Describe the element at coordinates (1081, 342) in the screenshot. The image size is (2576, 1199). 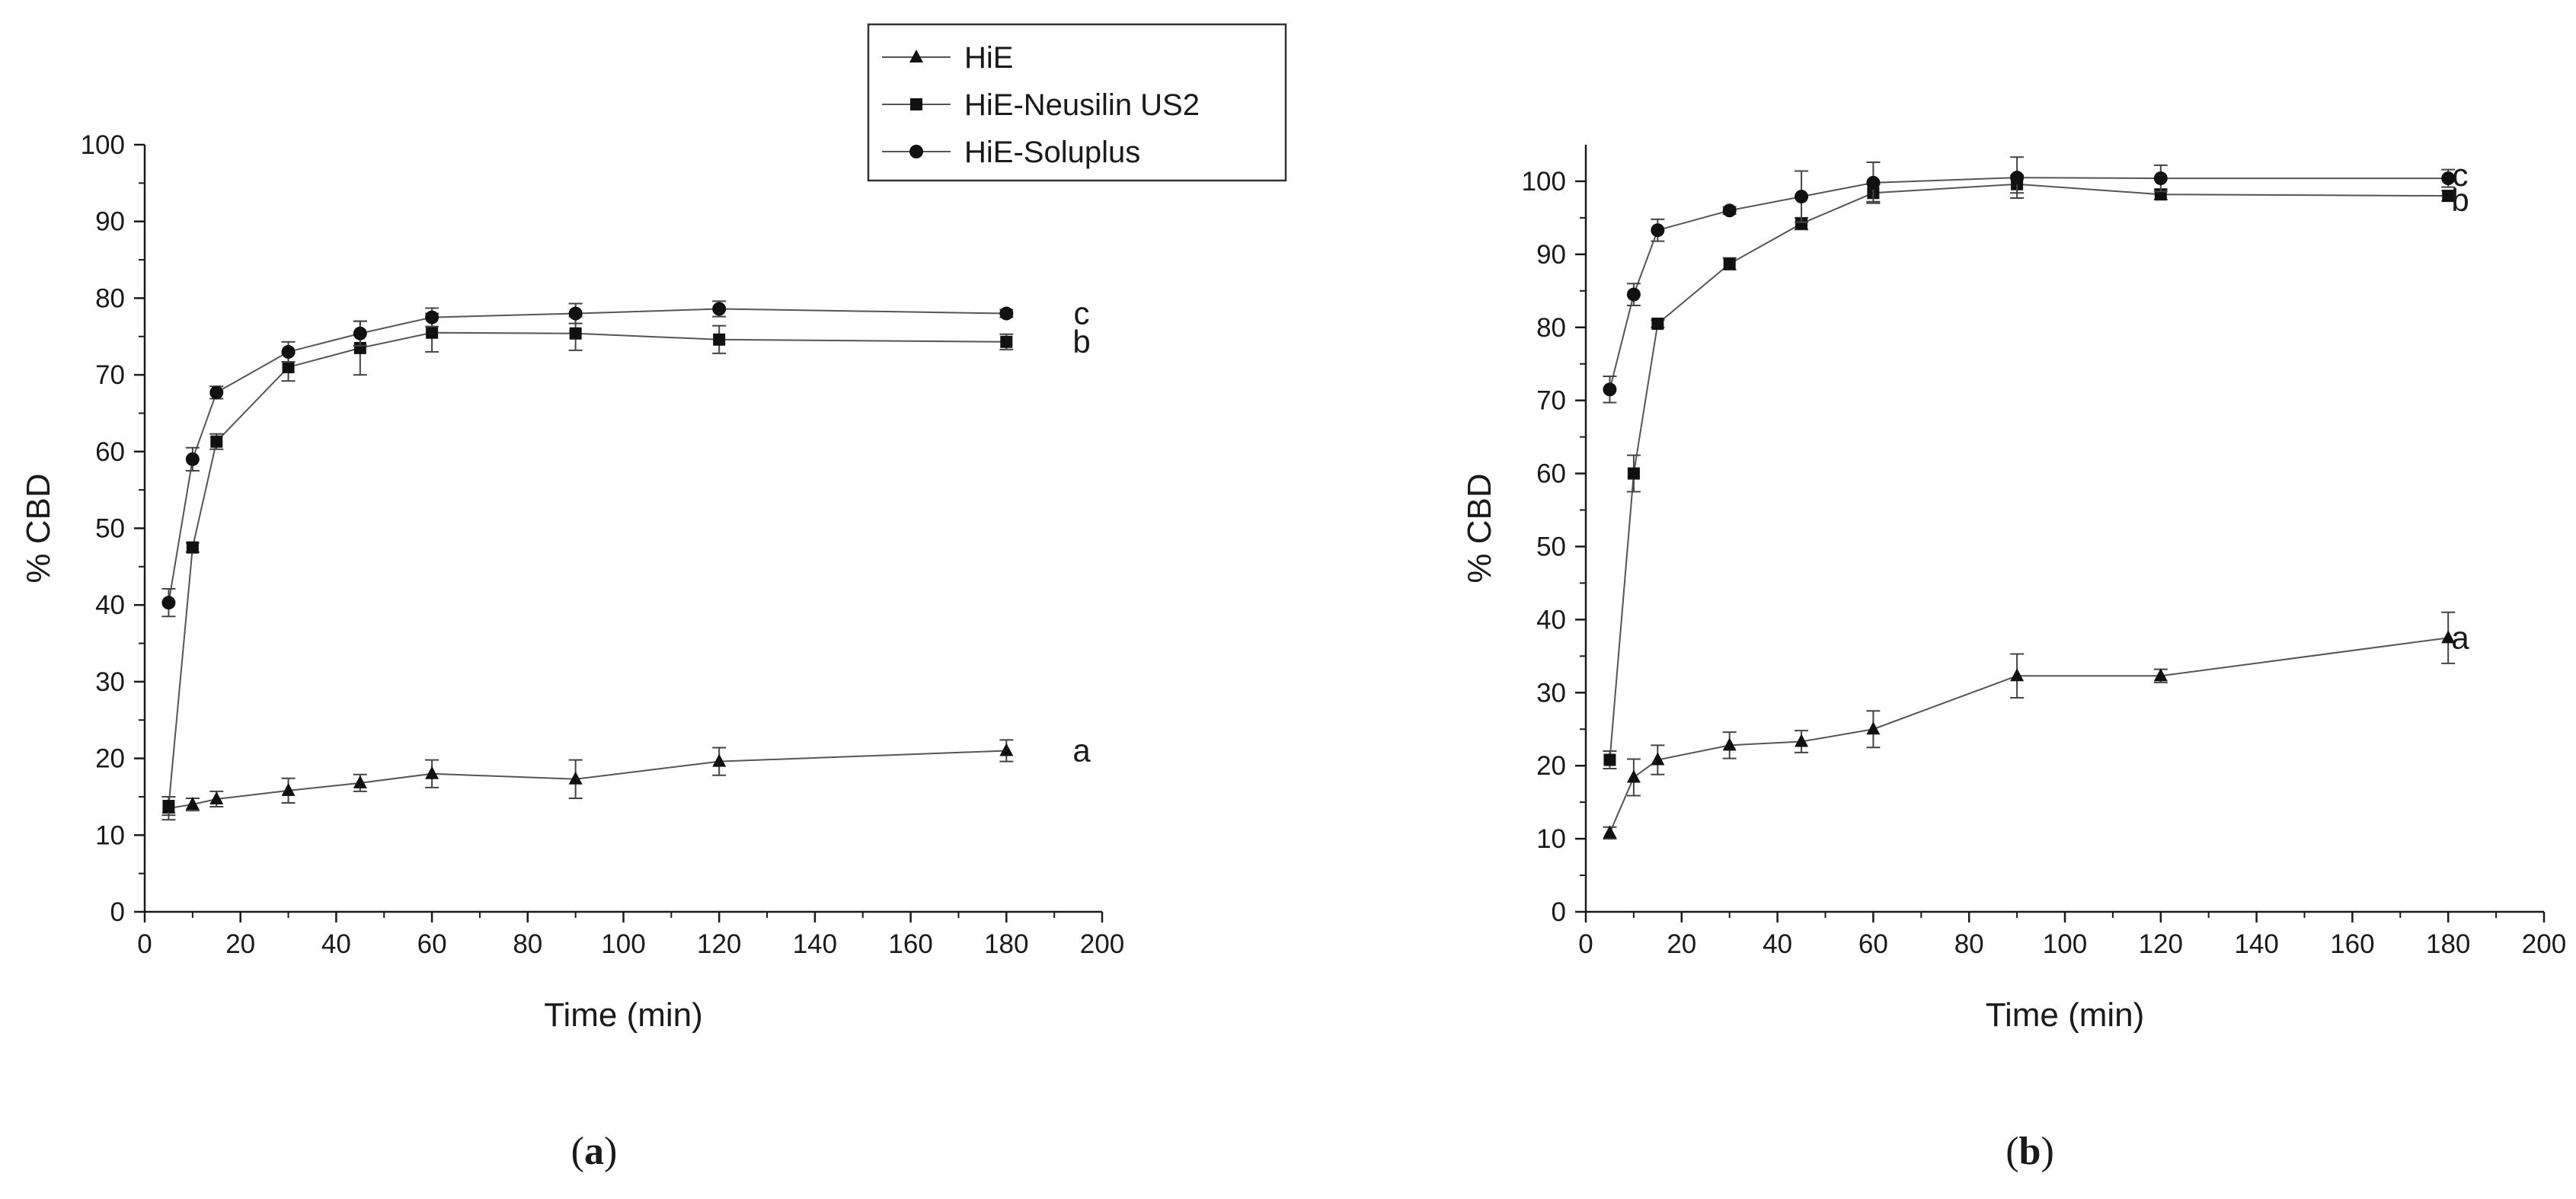
I see `series-end-label: b` at that location.